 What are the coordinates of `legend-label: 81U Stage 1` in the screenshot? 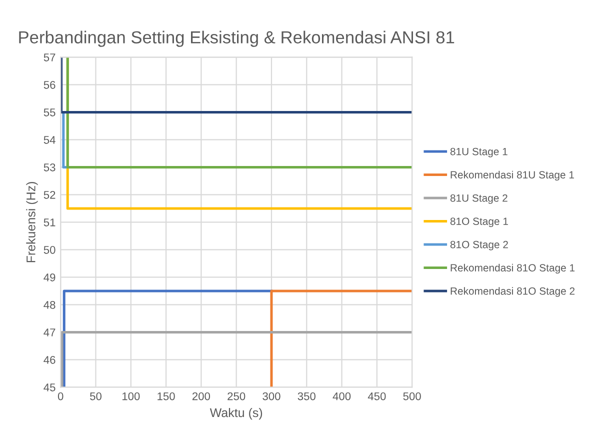 It's located at (479, 153).